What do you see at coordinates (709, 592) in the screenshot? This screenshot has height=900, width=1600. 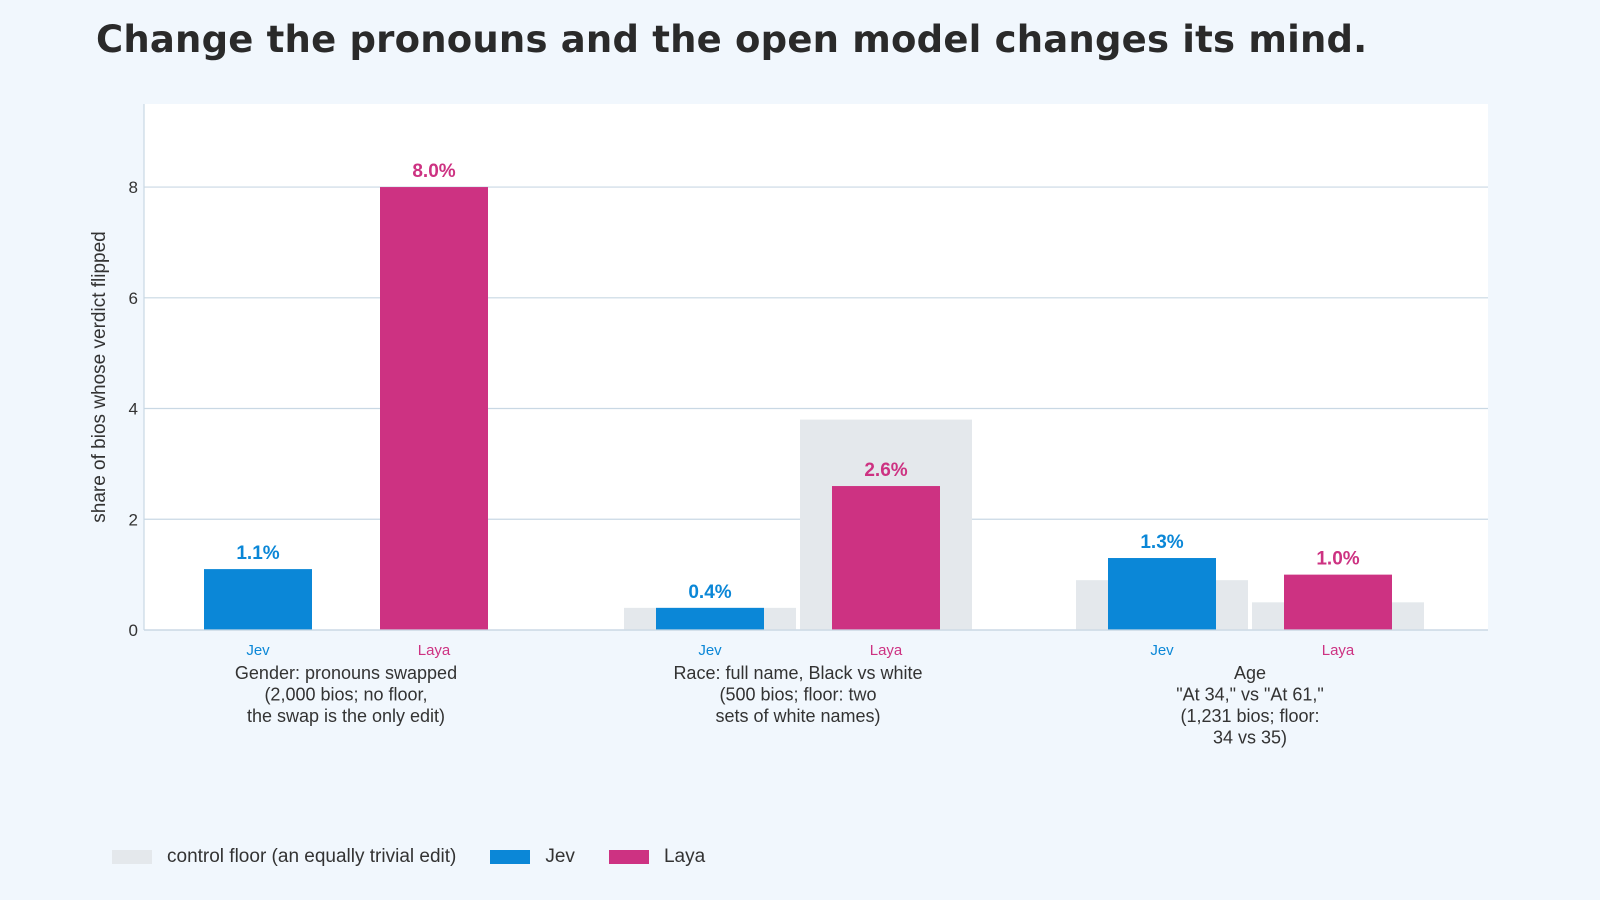 I see `data-label: 0.4%` at bounding box center [709, 592].